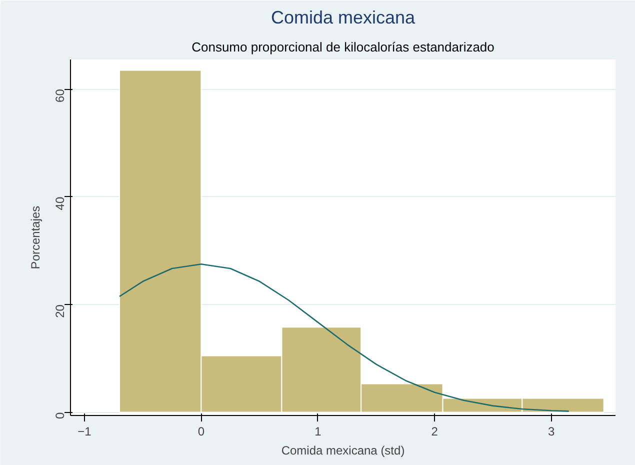 Image resolution: width=635 pixels, height=465 pixels. What do you see at coordinates (201, 431) in the screenshot?
I see `x-tick-label: 0` at bounding box center [201, 431].